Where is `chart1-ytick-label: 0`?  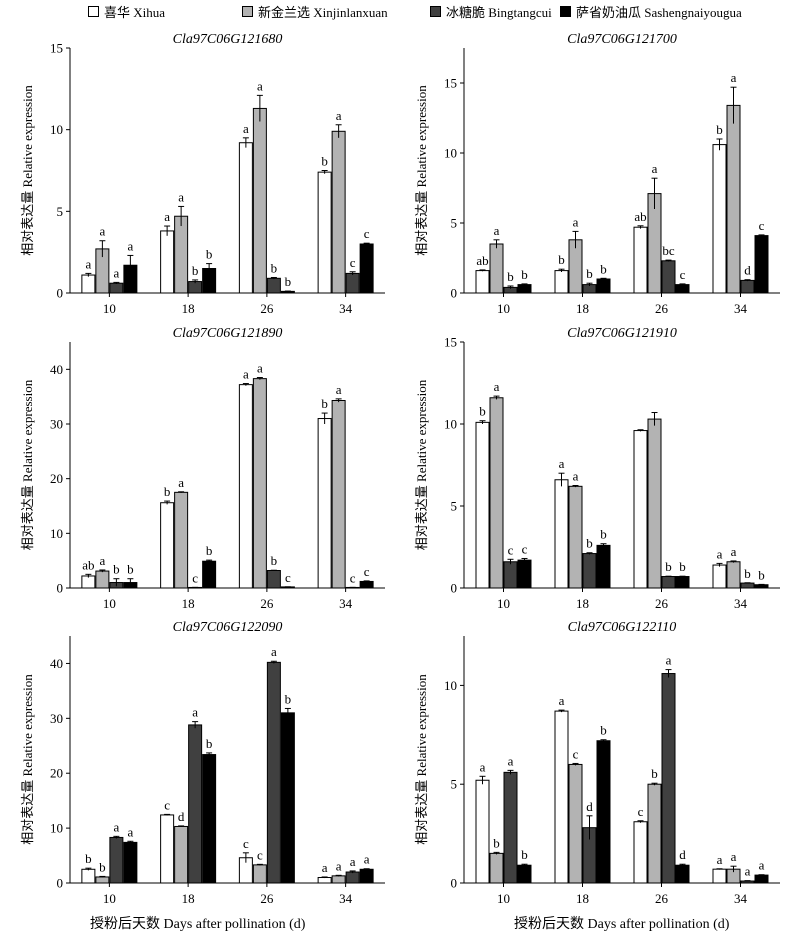
chart1-ytick-label: 0 is located at coordinates (60, 293).